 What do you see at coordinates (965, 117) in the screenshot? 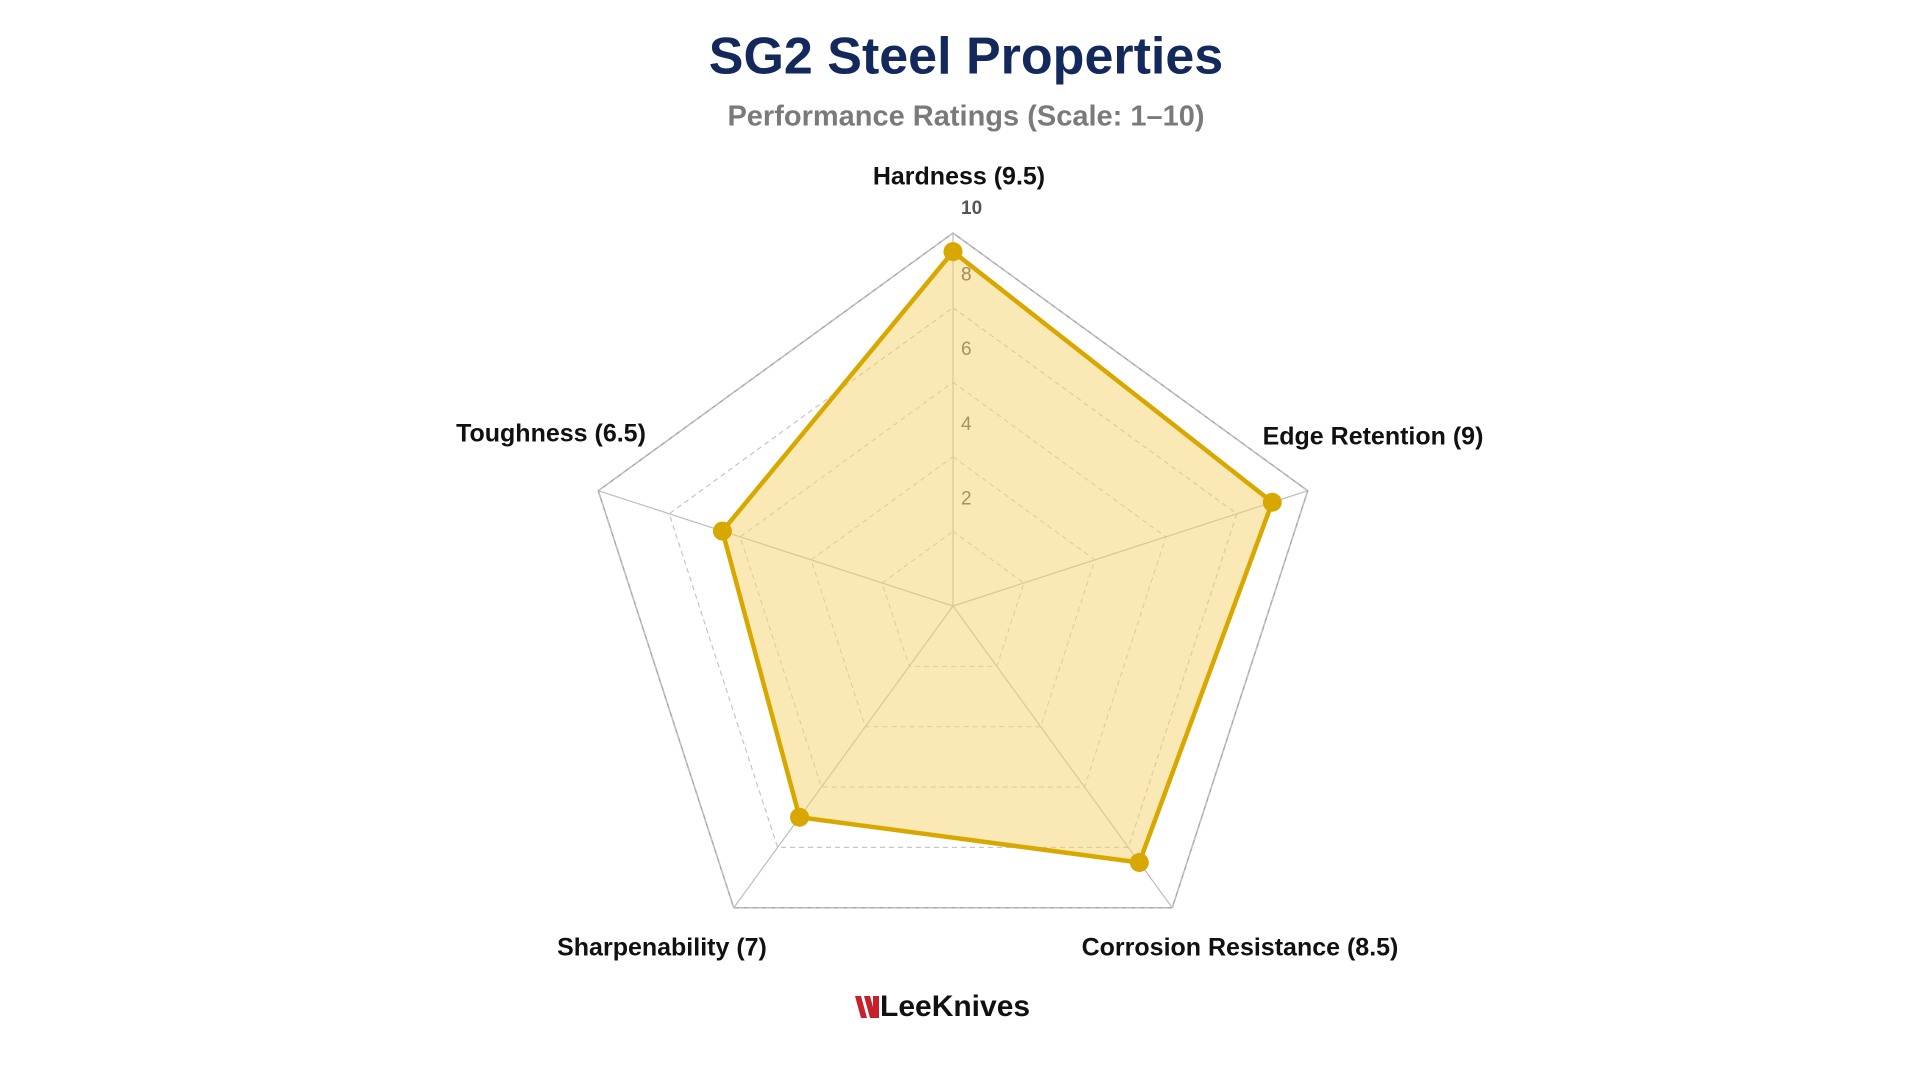
I see `chart-subtitle: Performance Ratings (Scale: 1–10)` at bounding box center [965, 117].